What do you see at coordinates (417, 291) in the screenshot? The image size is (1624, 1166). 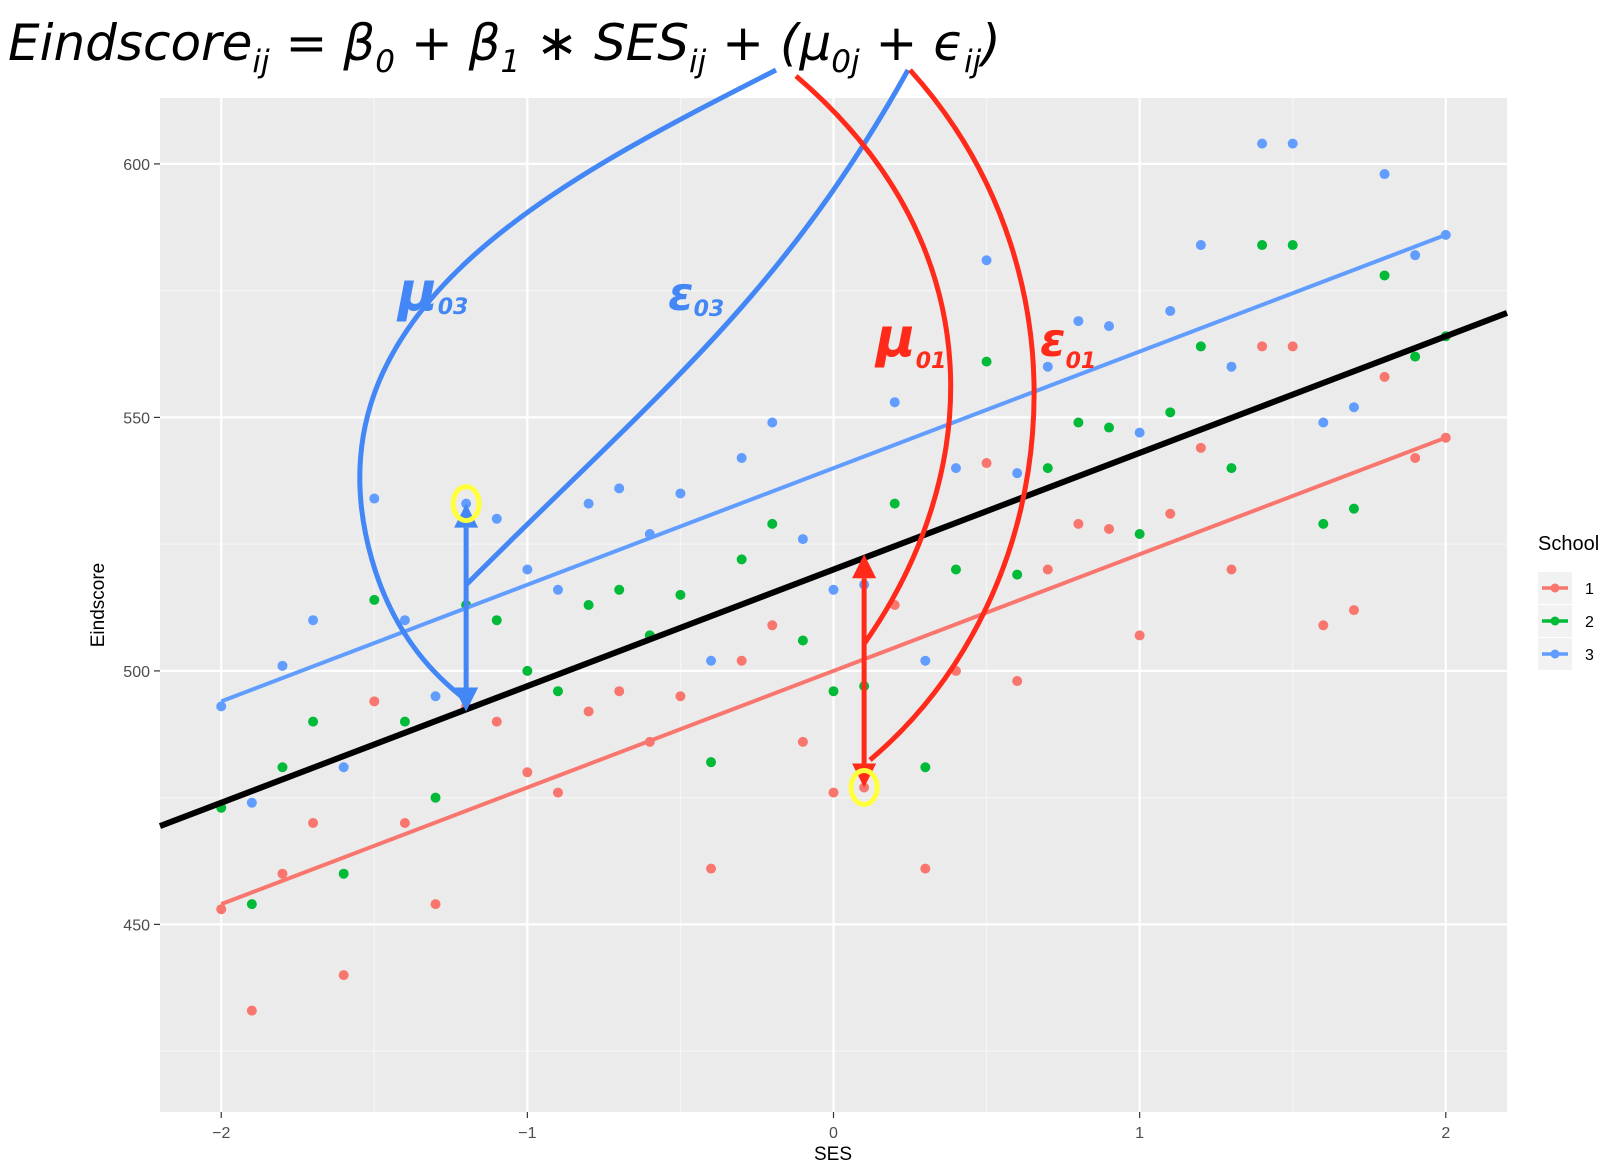 I see `mu03-base: μ` at bounding box center [417, 291].